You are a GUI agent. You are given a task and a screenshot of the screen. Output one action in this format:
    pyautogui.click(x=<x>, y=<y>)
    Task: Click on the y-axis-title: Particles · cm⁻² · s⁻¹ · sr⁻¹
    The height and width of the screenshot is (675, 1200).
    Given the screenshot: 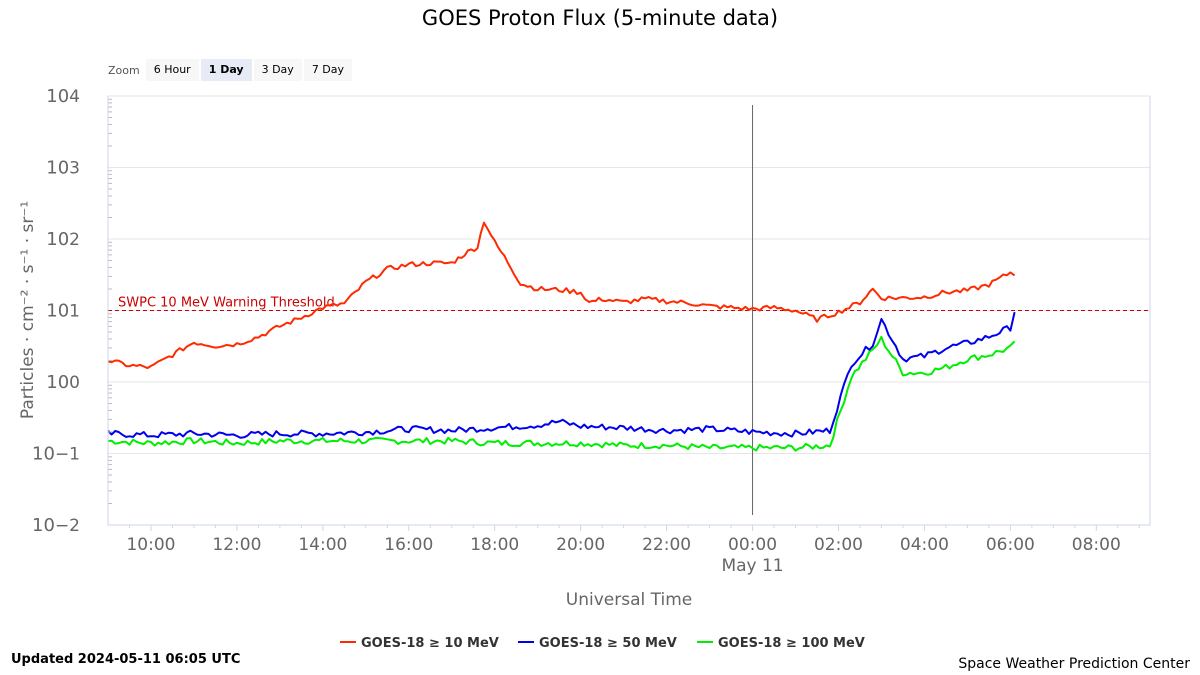 What is the action you would take?
    pyautogui.click(x=28, y=310)
    